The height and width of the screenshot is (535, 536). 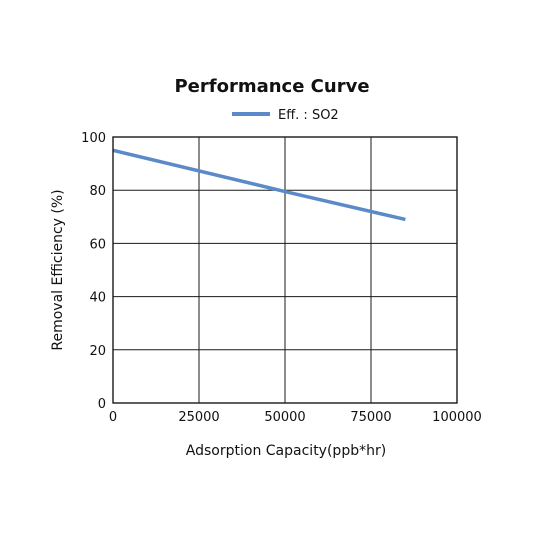 What do you see at coordinates (198, 417) in the screenshot?
I see `x-tick-label: 25000` at bounding box center [198, 417].